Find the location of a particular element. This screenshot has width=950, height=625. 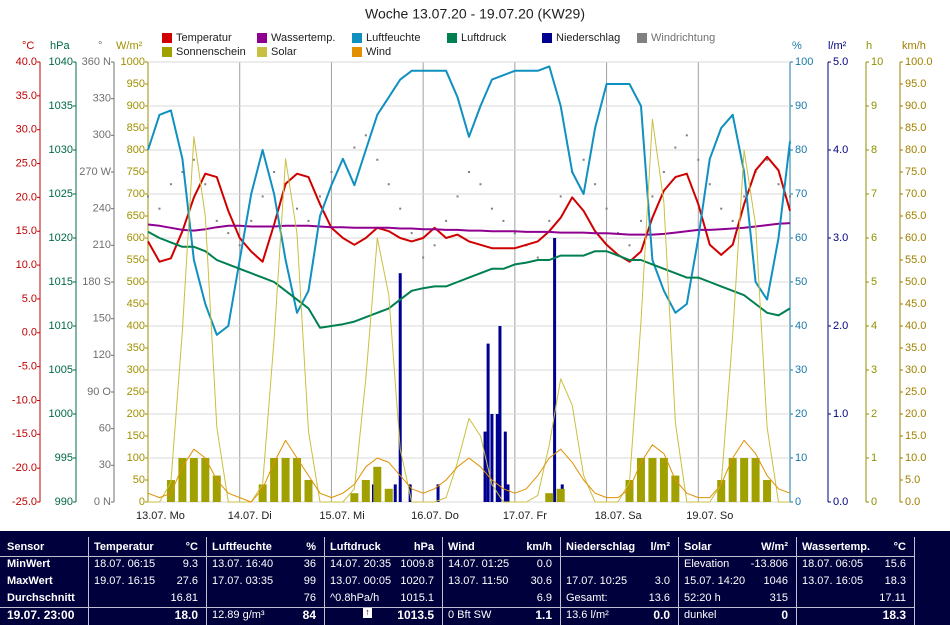

y-tick-label: 3 is located at coordinates (874, 370).